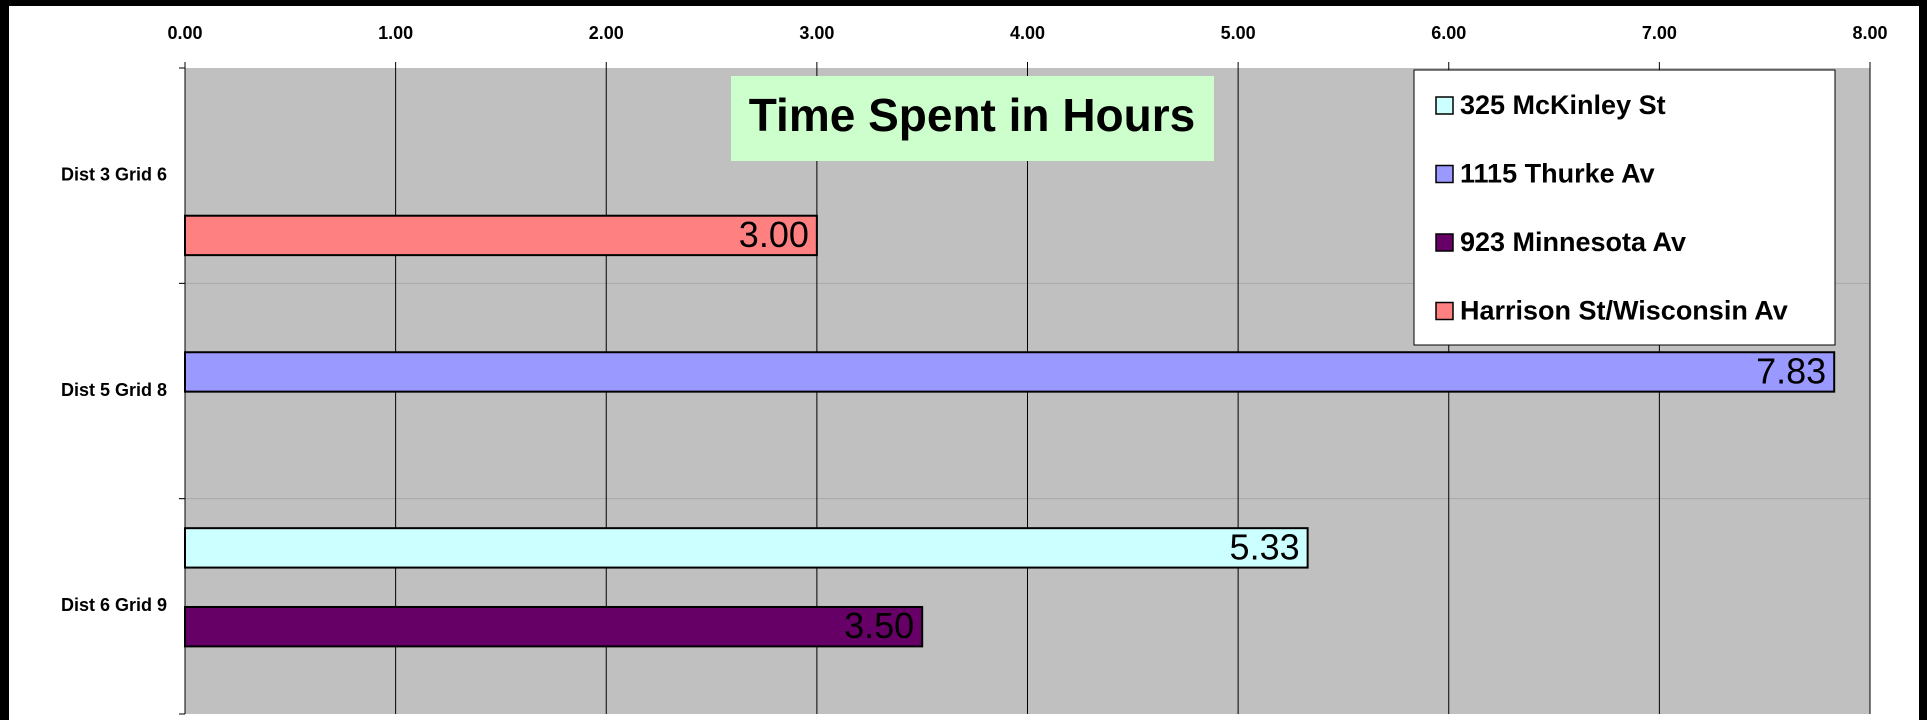 This screenshot has width=1927, height=720. I want to click on y-tick-label: Dist 3 Grid 6, so click(114, 174).